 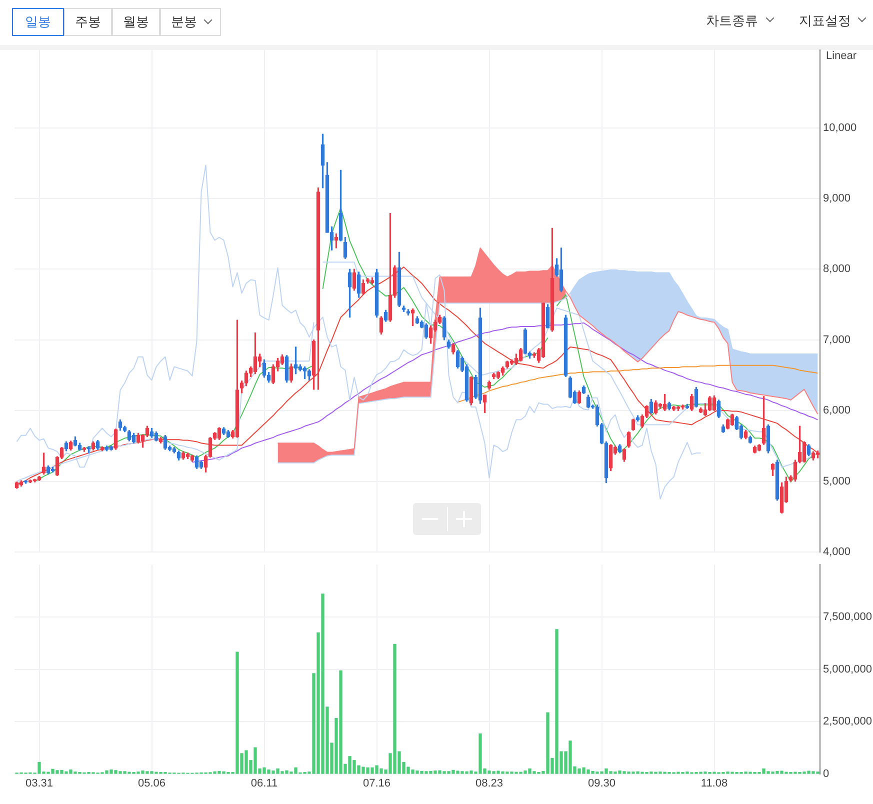 What do you see at coordinates (38, 21) in the screenshot?
I see `text: 일봉` at bounding box center [38, 21].